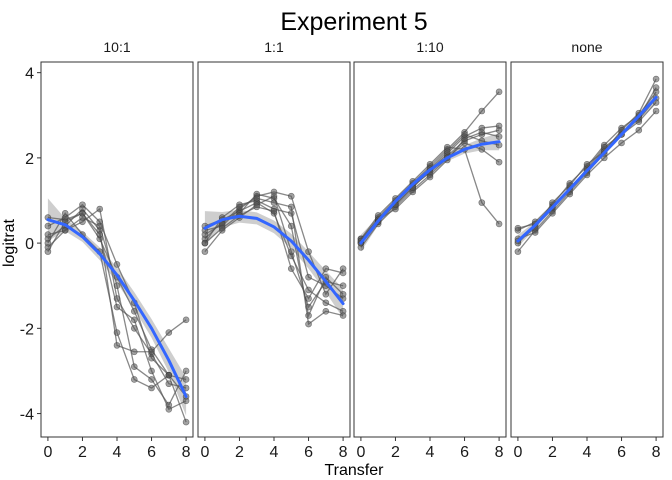 Image resolution: width=672 pixels, height=480 pixels. I want to click on y-tick-label: 4, so click(29, 74).